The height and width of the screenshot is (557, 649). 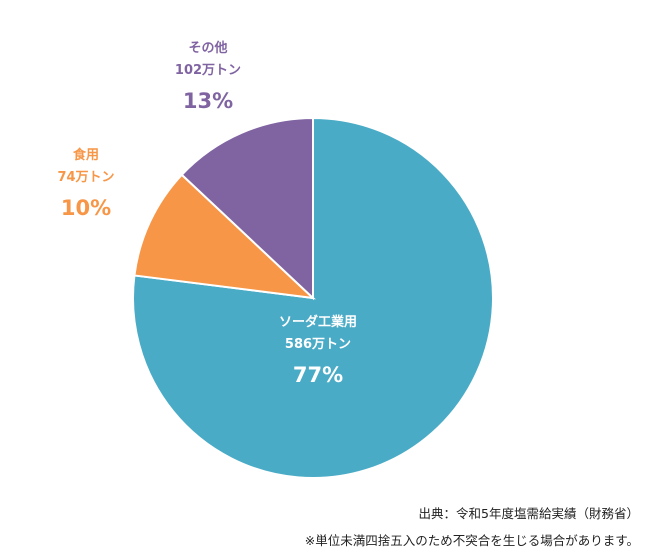 I want to click on slice-name-food: 食用, so click(x=85, y=155).